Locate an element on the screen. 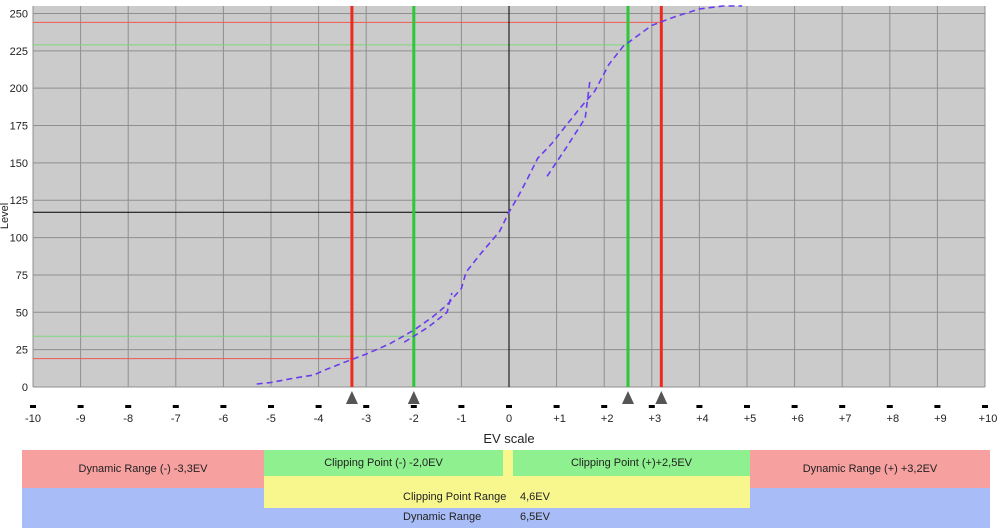 Image resolution: width=1000 pixels, height=531 pixels. clipping-zero-gap is located at coordinates (508, 463).